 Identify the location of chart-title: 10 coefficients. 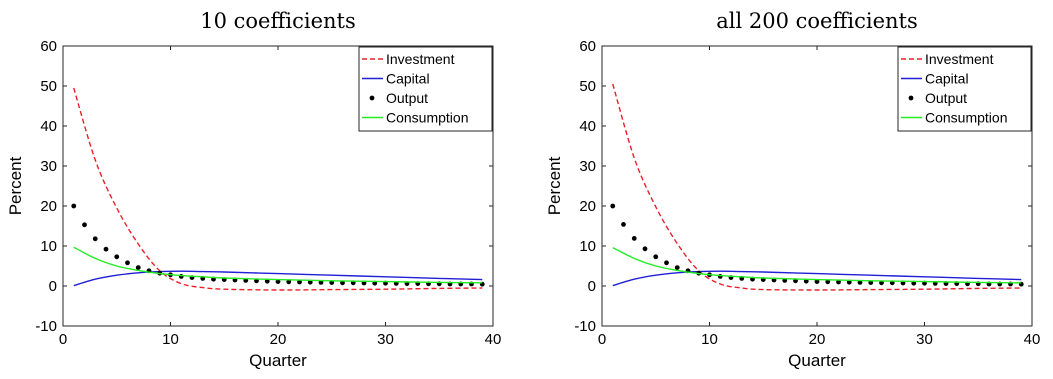
(278, 21).